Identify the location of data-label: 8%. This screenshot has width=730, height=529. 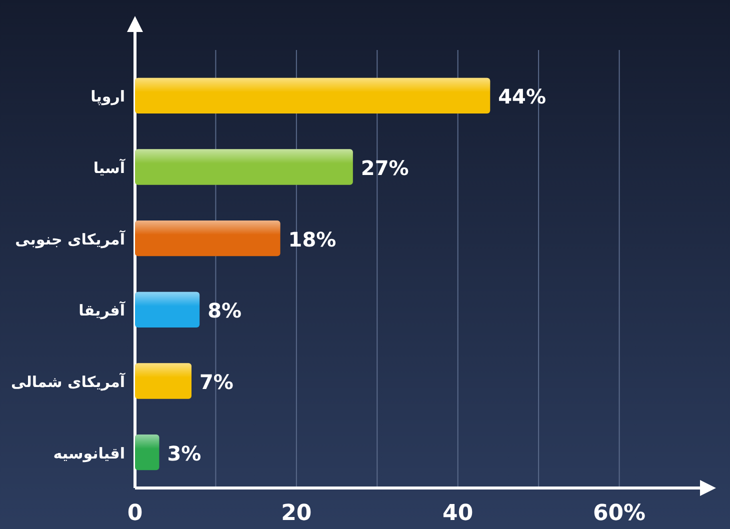
(225, 310).